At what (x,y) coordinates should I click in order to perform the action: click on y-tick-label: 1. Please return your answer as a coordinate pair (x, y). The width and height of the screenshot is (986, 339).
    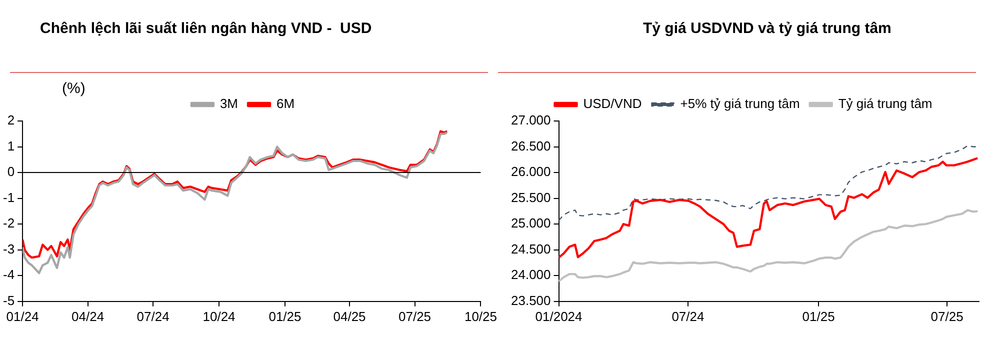
    Looking at the image, I should click on (11, 146).